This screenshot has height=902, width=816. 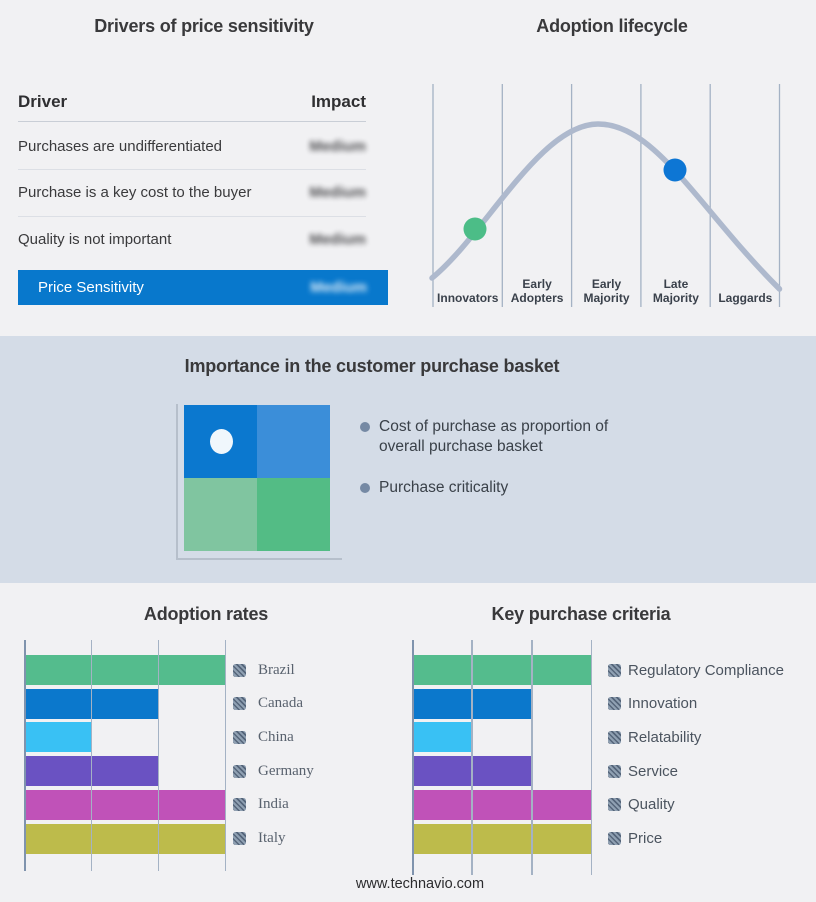 I want to click on bullet-item: Purchase criticality, so click(x=505, y=488).